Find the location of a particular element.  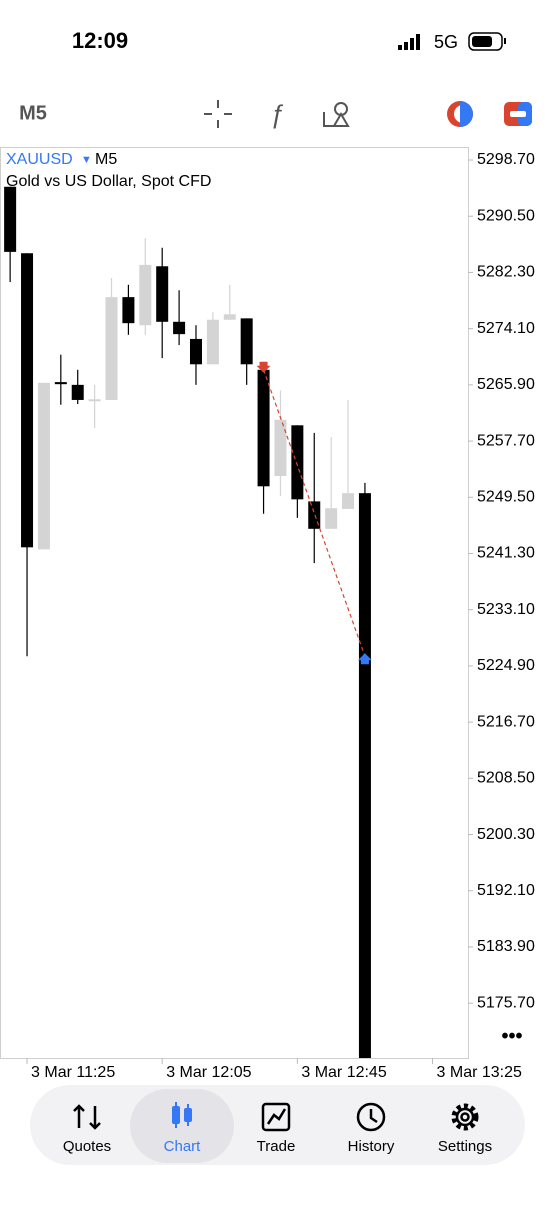

y-tick-label: 5298.70 is located at coordinates (506, 159).